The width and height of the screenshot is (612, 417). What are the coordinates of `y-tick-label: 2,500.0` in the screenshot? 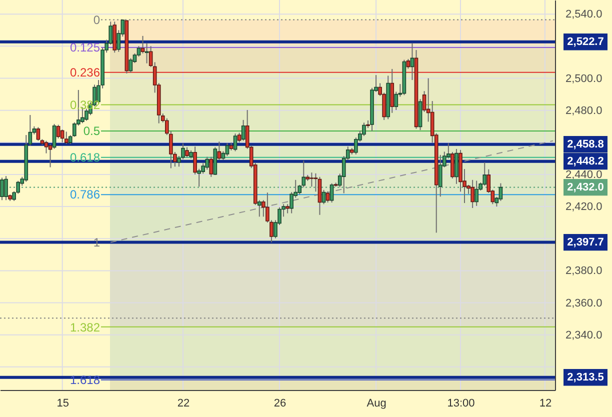 It's located at (584, 78).